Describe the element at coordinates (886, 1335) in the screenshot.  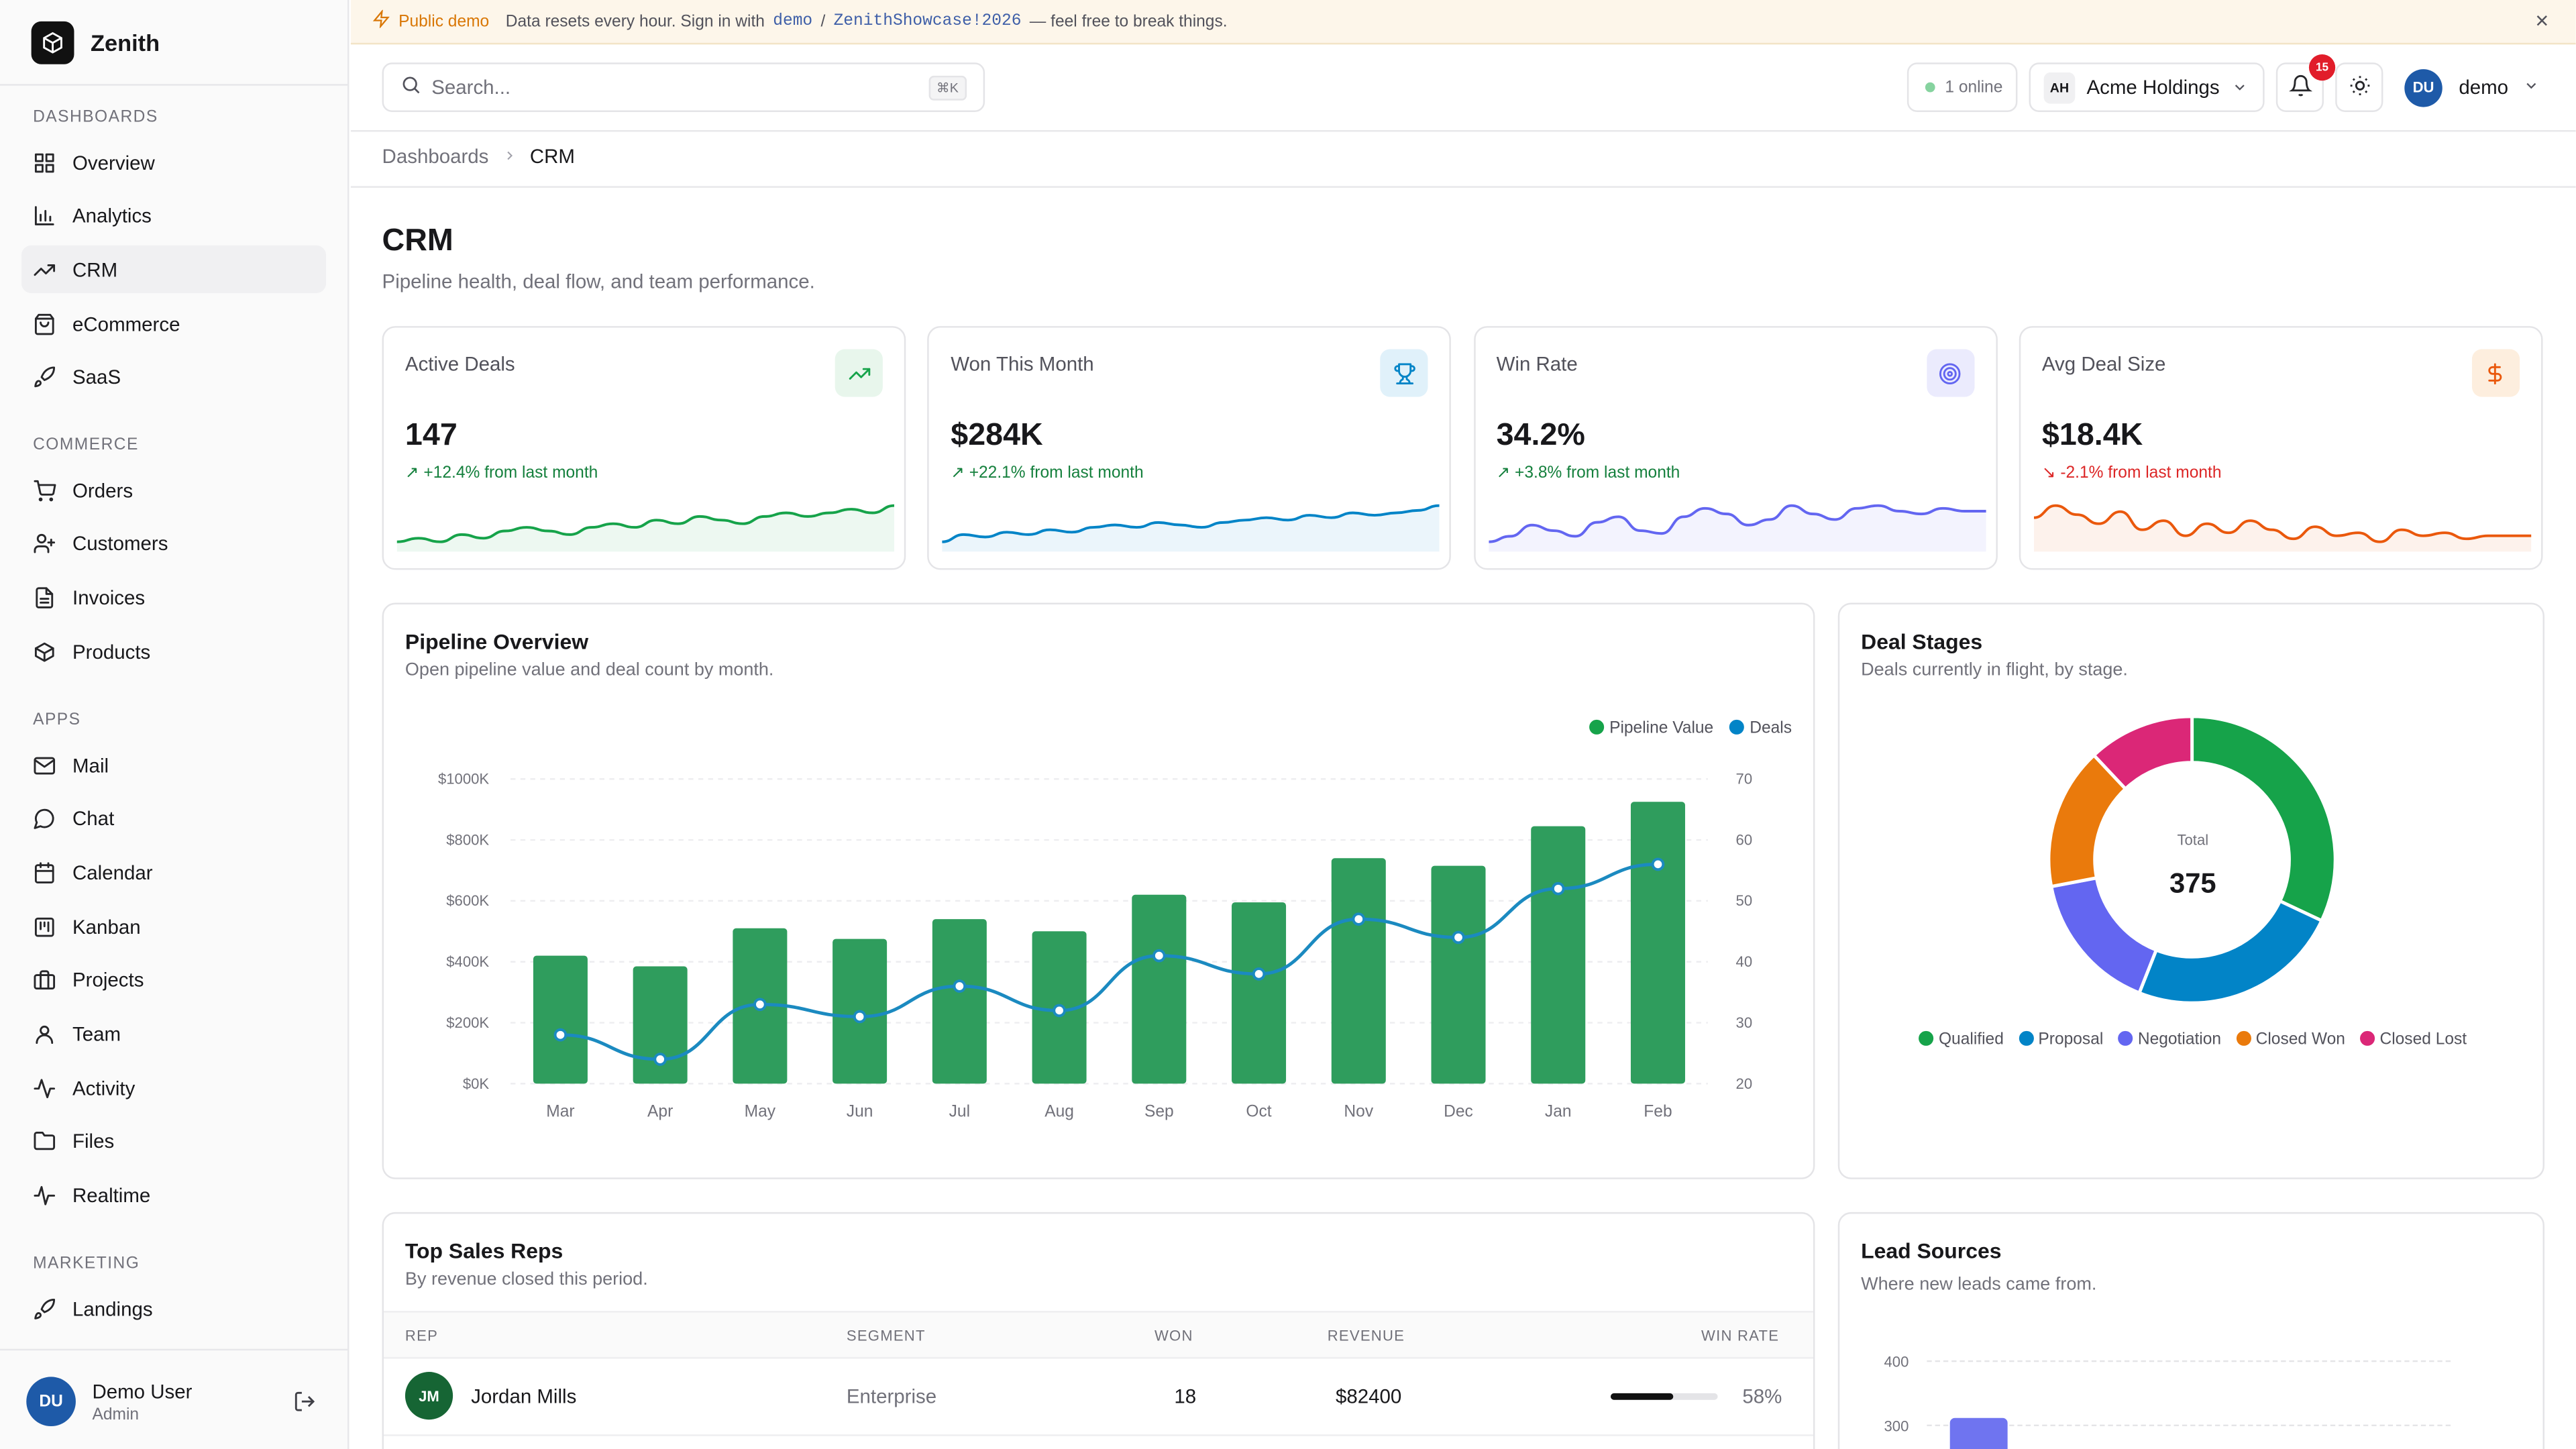
I see `col-segment: SEGMENT` at that location.